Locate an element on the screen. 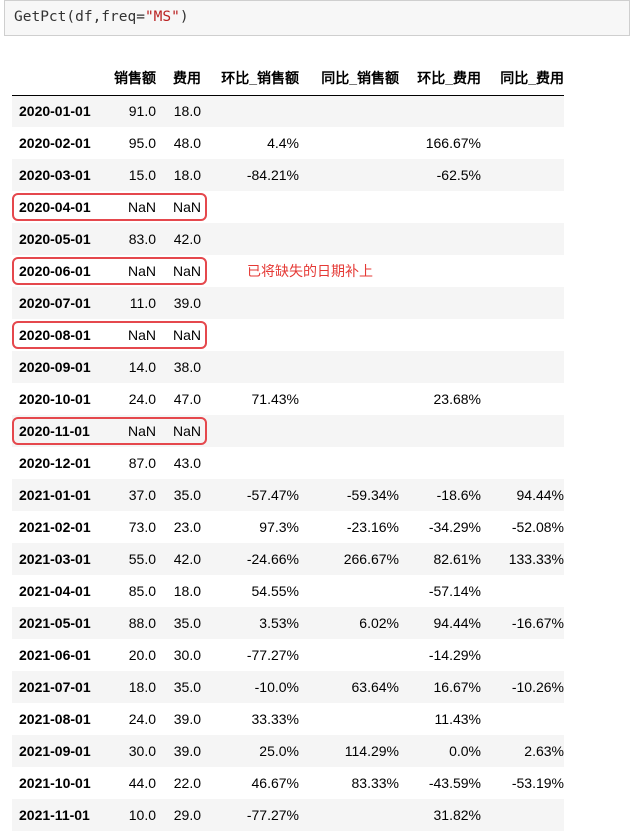 The image size is (632, 836). table-row: 2020-11-01 NaN NaN is located at coordinates (288, 431).